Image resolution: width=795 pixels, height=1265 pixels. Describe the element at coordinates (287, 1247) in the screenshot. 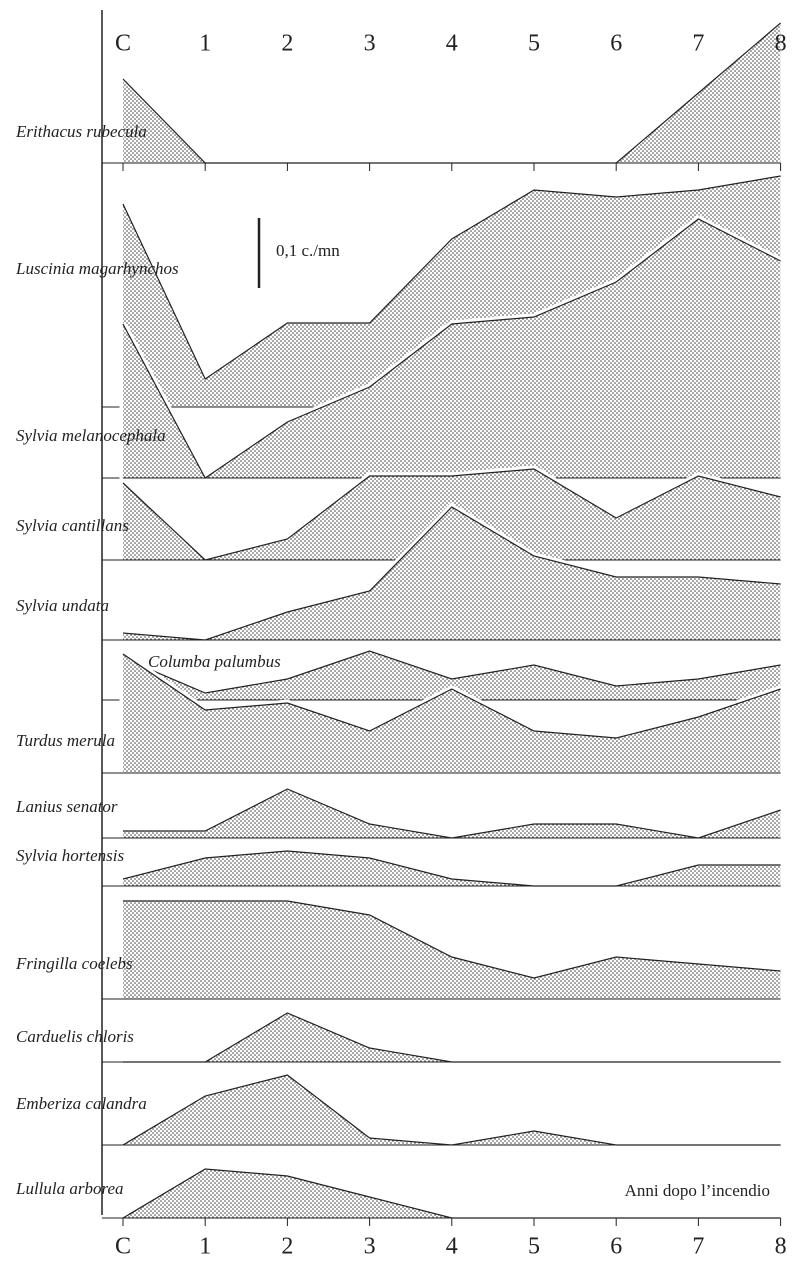

I see `x-tick-label: 2` at that location.